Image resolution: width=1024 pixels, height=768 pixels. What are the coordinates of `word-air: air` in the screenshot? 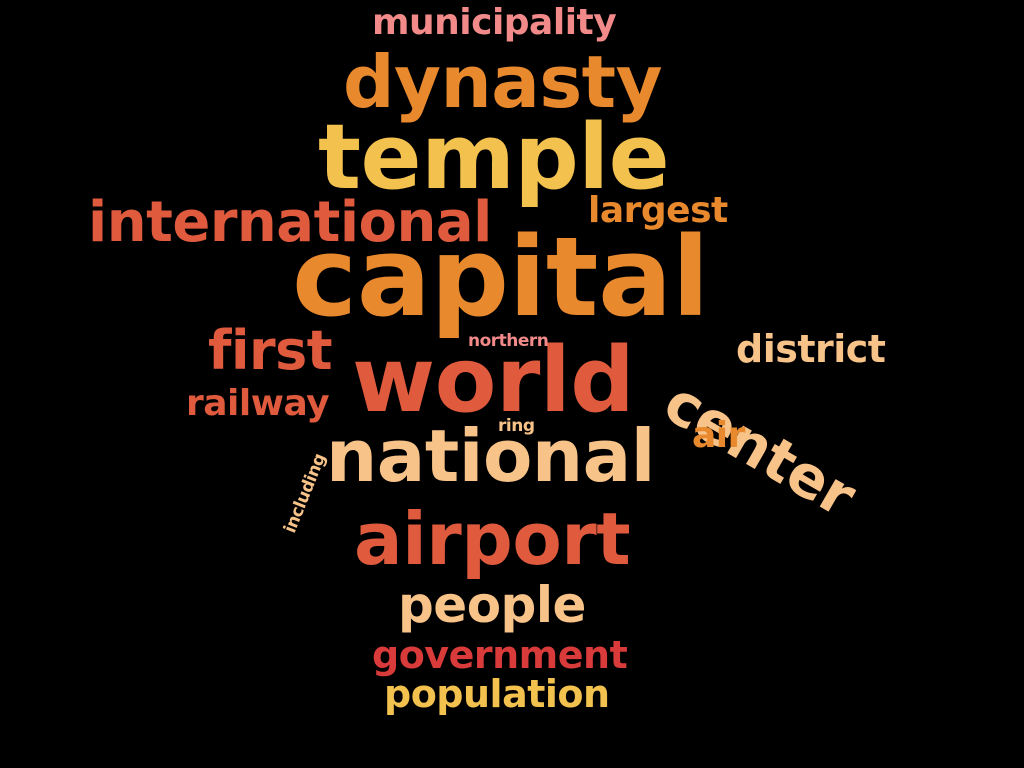 It's located at (718, 435).